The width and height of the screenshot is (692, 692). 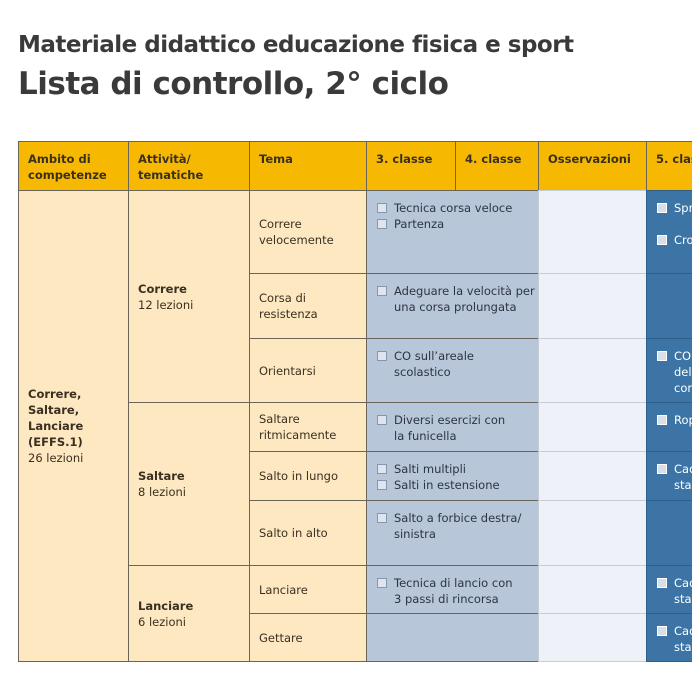 I want to click on checklist-item: CO sull’areale scolastico, so click(x=425, y=364).